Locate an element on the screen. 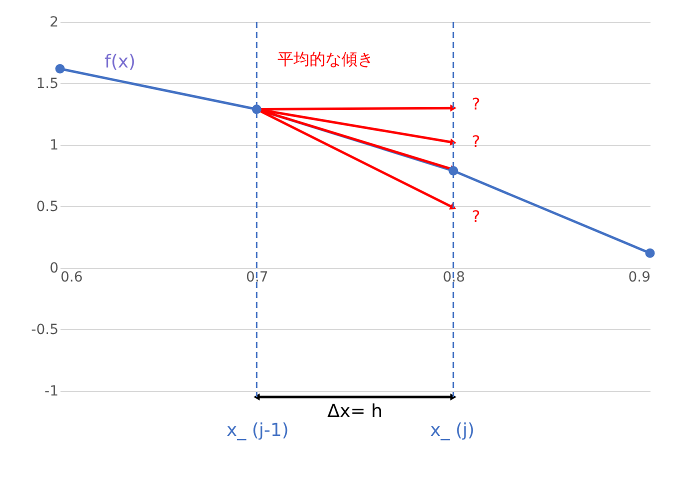 The width and height of the screenshot is (699, 479). y-tick-label: -1 is located at coordinates (51, 391).